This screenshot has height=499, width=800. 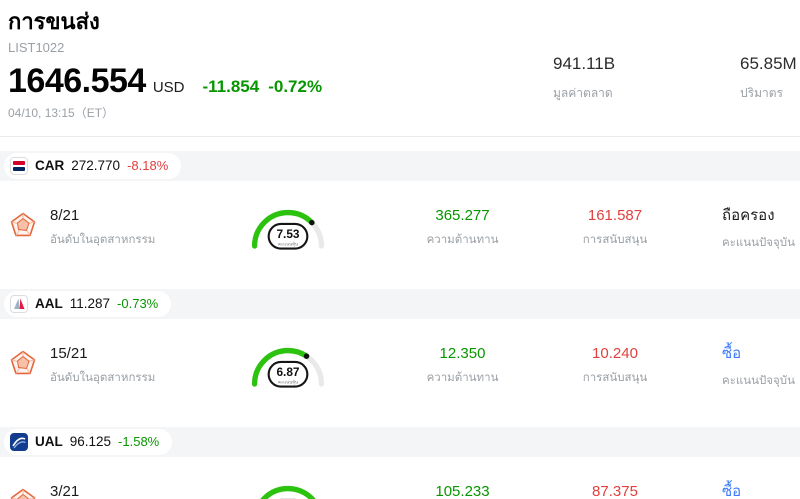 What do you see at coordinates (400, 441) in the screenshot?
I see `stock-strip-ual: UAL 96.125 -1.58%` at bounding box center [400, 441].